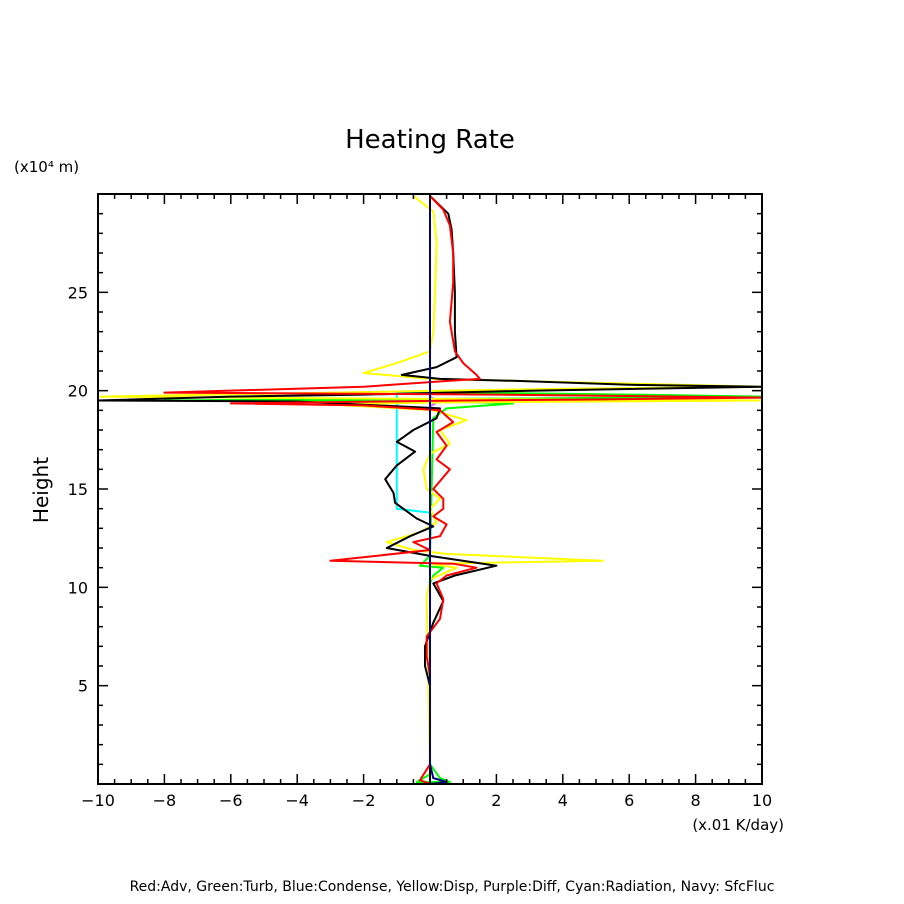 This screenshot has height=904, width=904. I want to click on x-tick-label: −6, so click(231, 800).